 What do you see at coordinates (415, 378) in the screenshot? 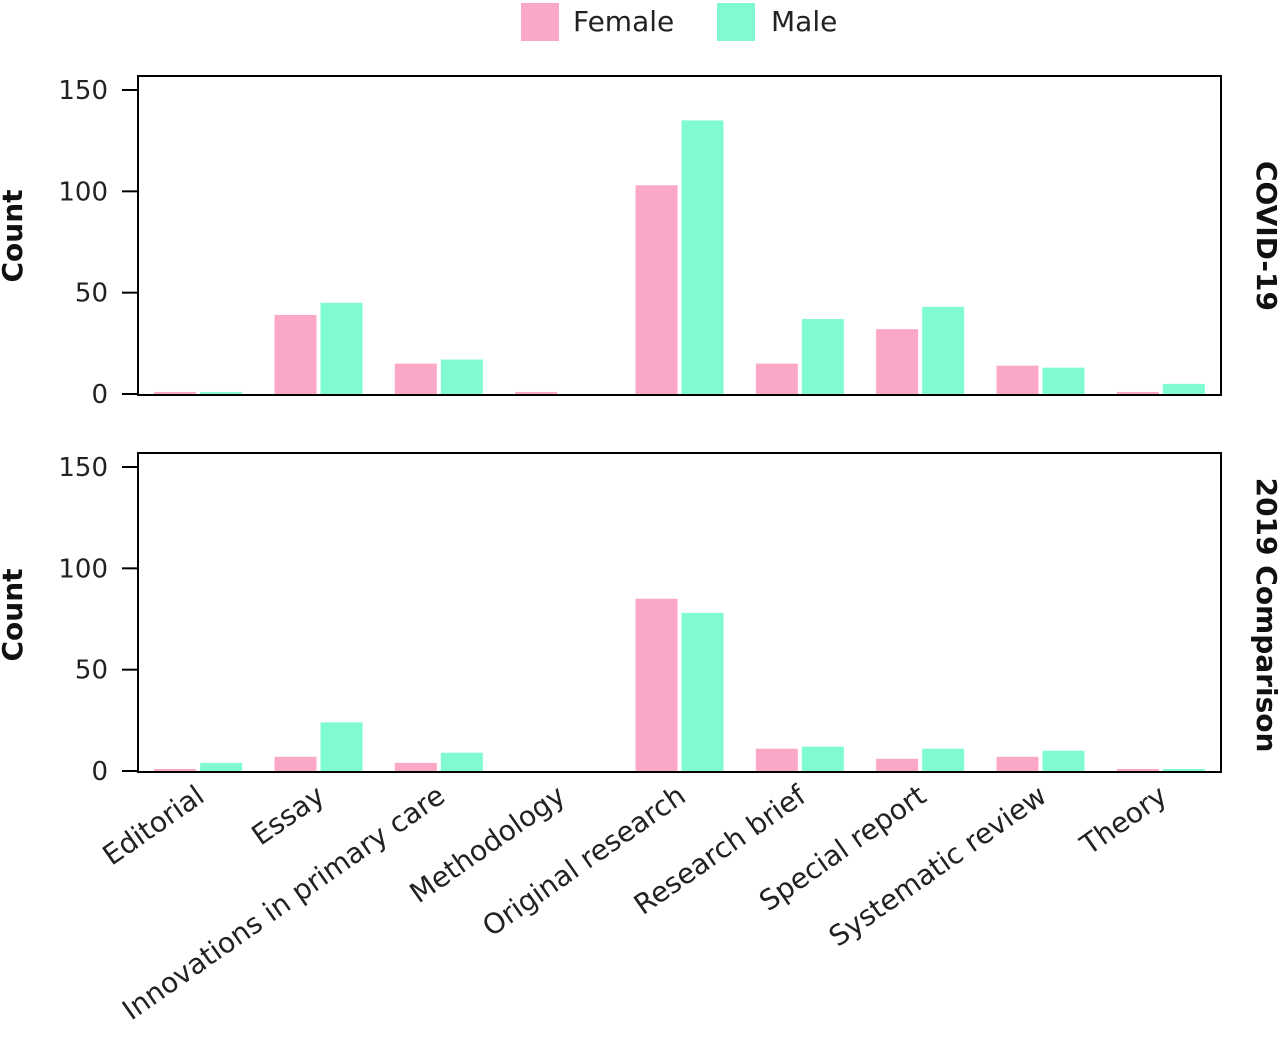
I see `bar-covid-19-female-innovations-in-primary-care` at bounding box center [415, 378].